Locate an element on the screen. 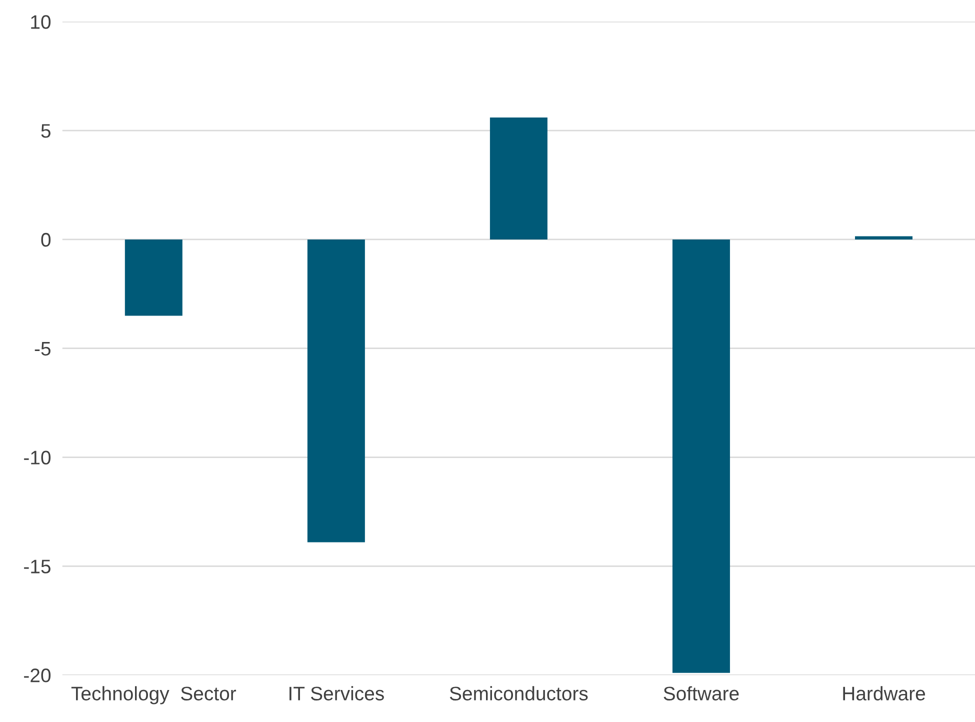 This screenshot has height=722, width=975. x-tick-label: IT Services is located at coordinates (337, 693).